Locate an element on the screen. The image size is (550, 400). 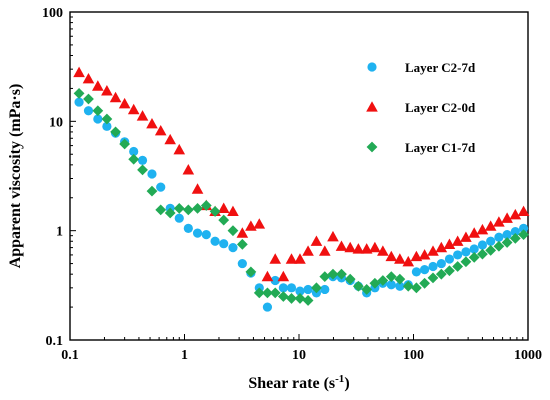
x-axis-title-superscript: -1 is located at coordinates (339, 379).